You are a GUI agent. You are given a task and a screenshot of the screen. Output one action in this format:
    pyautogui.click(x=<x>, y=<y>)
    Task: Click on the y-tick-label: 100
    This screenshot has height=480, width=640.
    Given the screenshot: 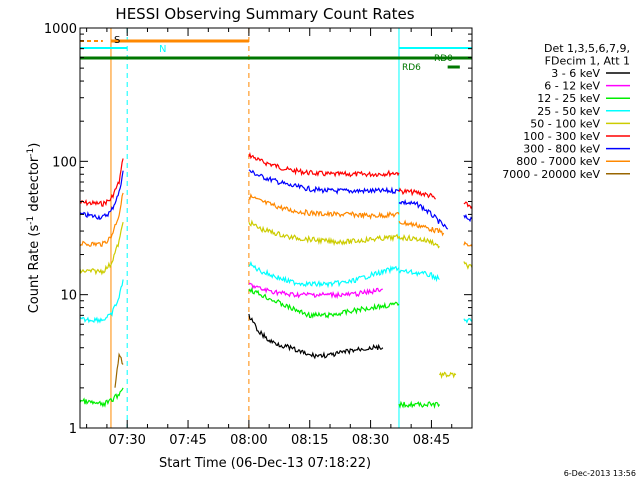 What is the action you would take?
    pyautogui.click(x=64, y=162)
    